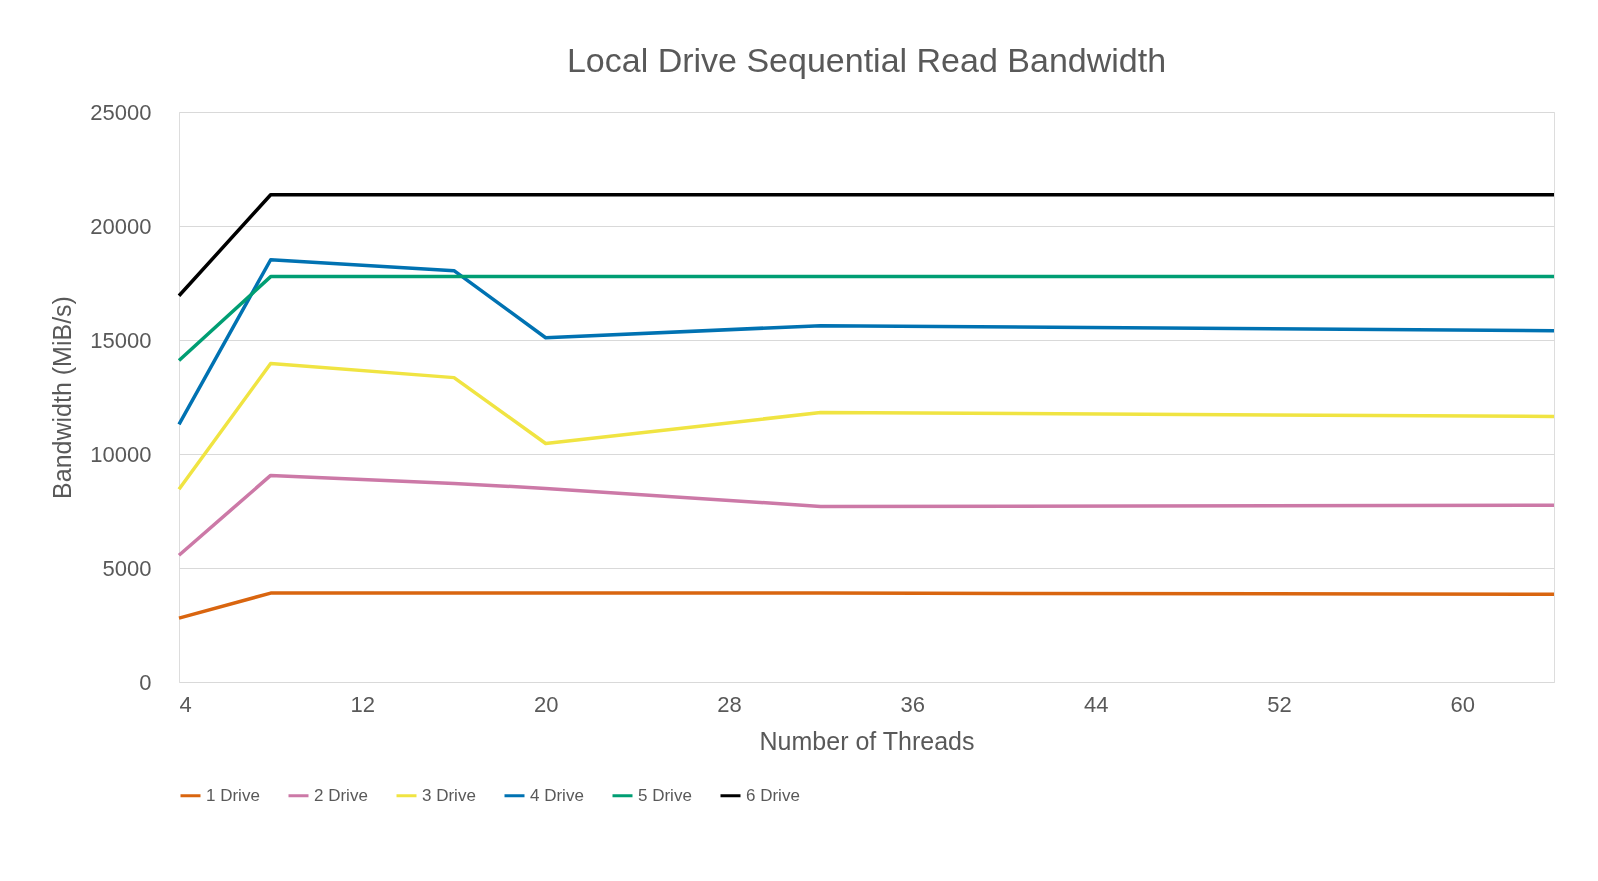 This screenshot has height=881, width=1598. I want to click on x-tick-label: 20, so click(546, 704).